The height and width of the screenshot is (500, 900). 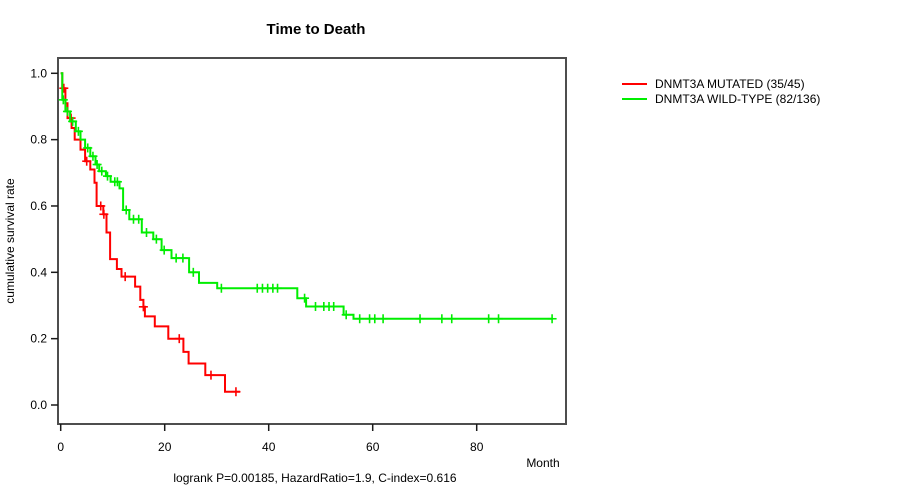 What do you see at coordinates (38, 206) in the screenshot?
I see `y-tick-label: 0.6` at bounding box center [38, 206].